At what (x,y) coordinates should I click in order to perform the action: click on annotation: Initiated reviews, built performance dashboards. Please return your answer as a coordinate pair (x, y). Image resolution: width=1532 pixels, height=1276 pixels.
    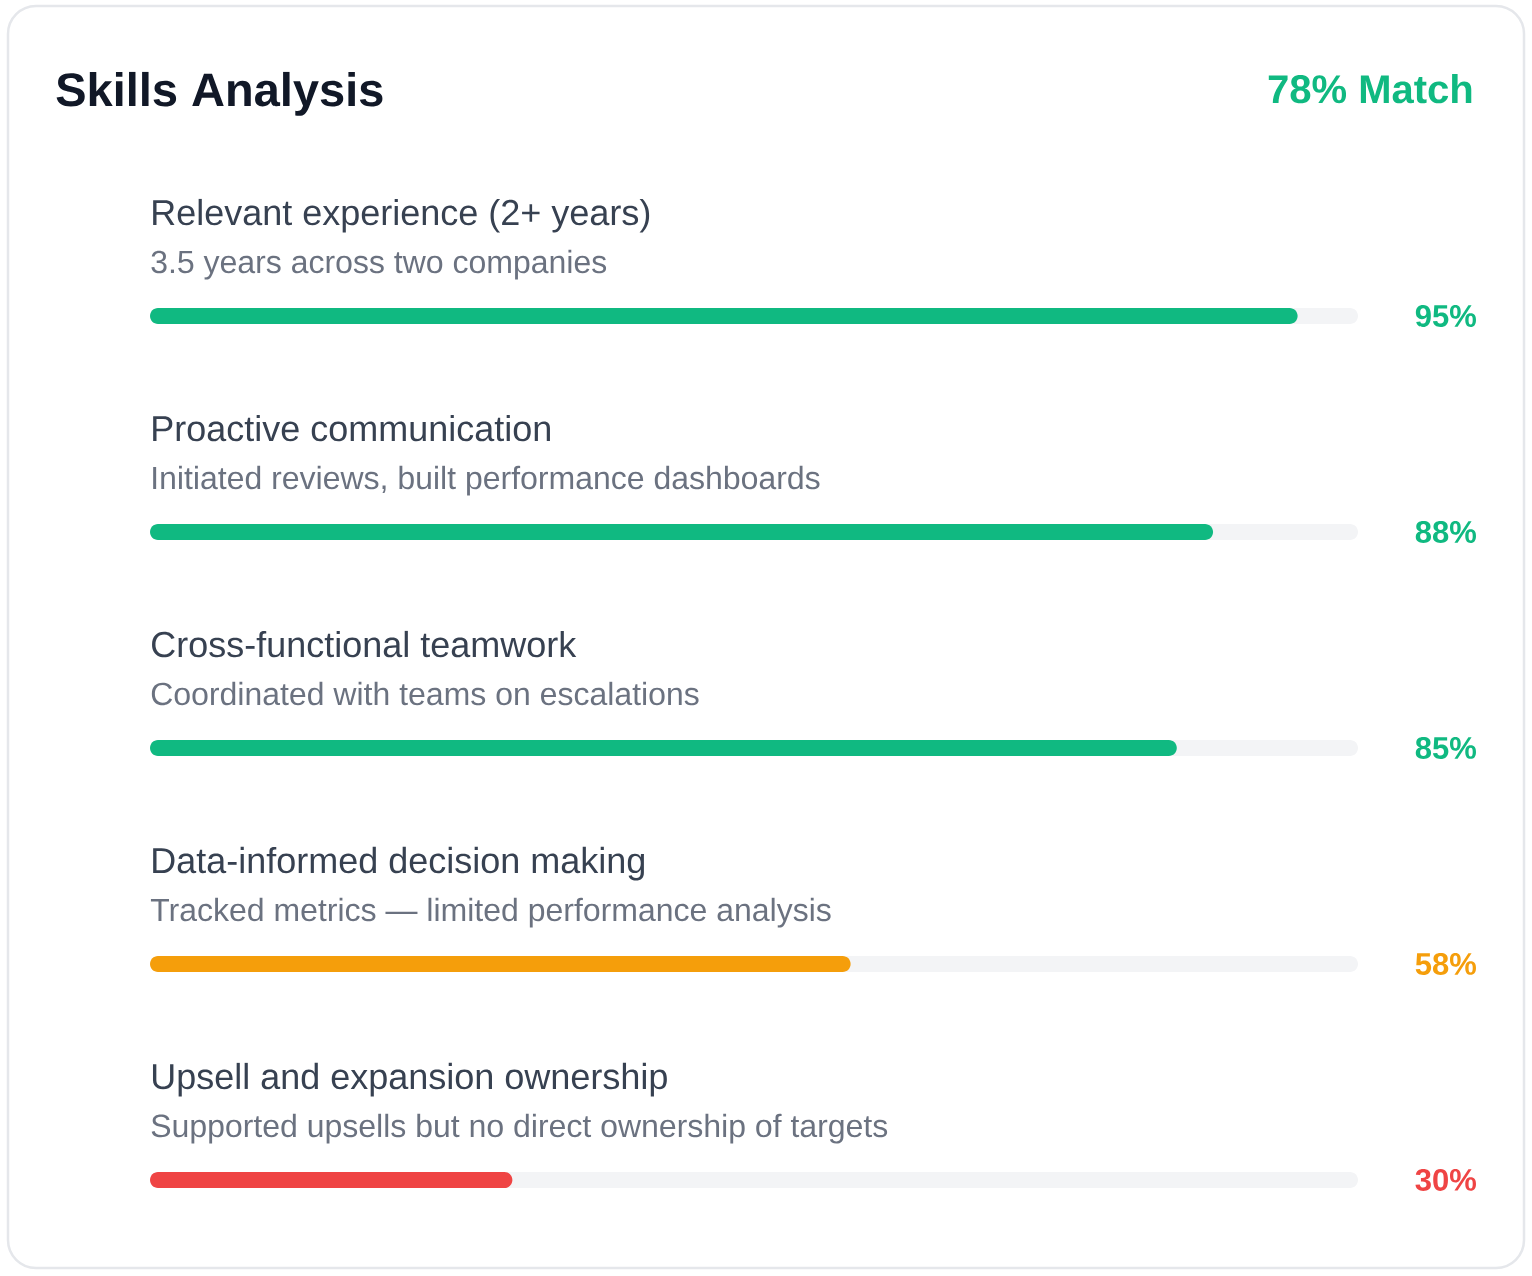
    Looking at the image, I should click on (486, 480).